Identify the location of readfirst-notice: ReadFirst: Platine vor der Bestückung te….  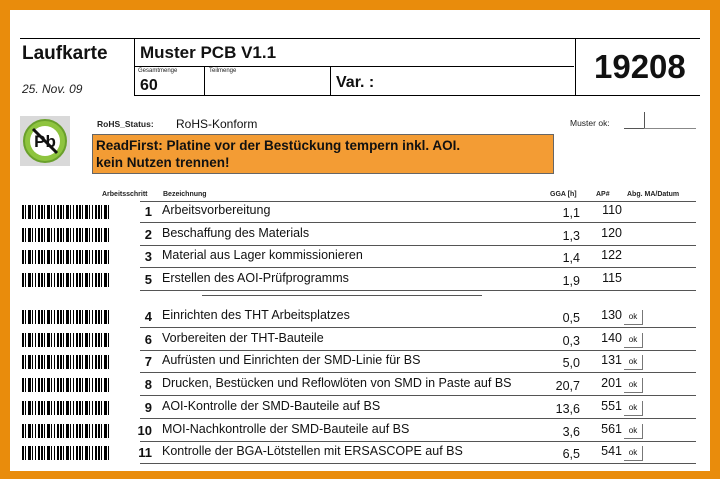
(323, 154).